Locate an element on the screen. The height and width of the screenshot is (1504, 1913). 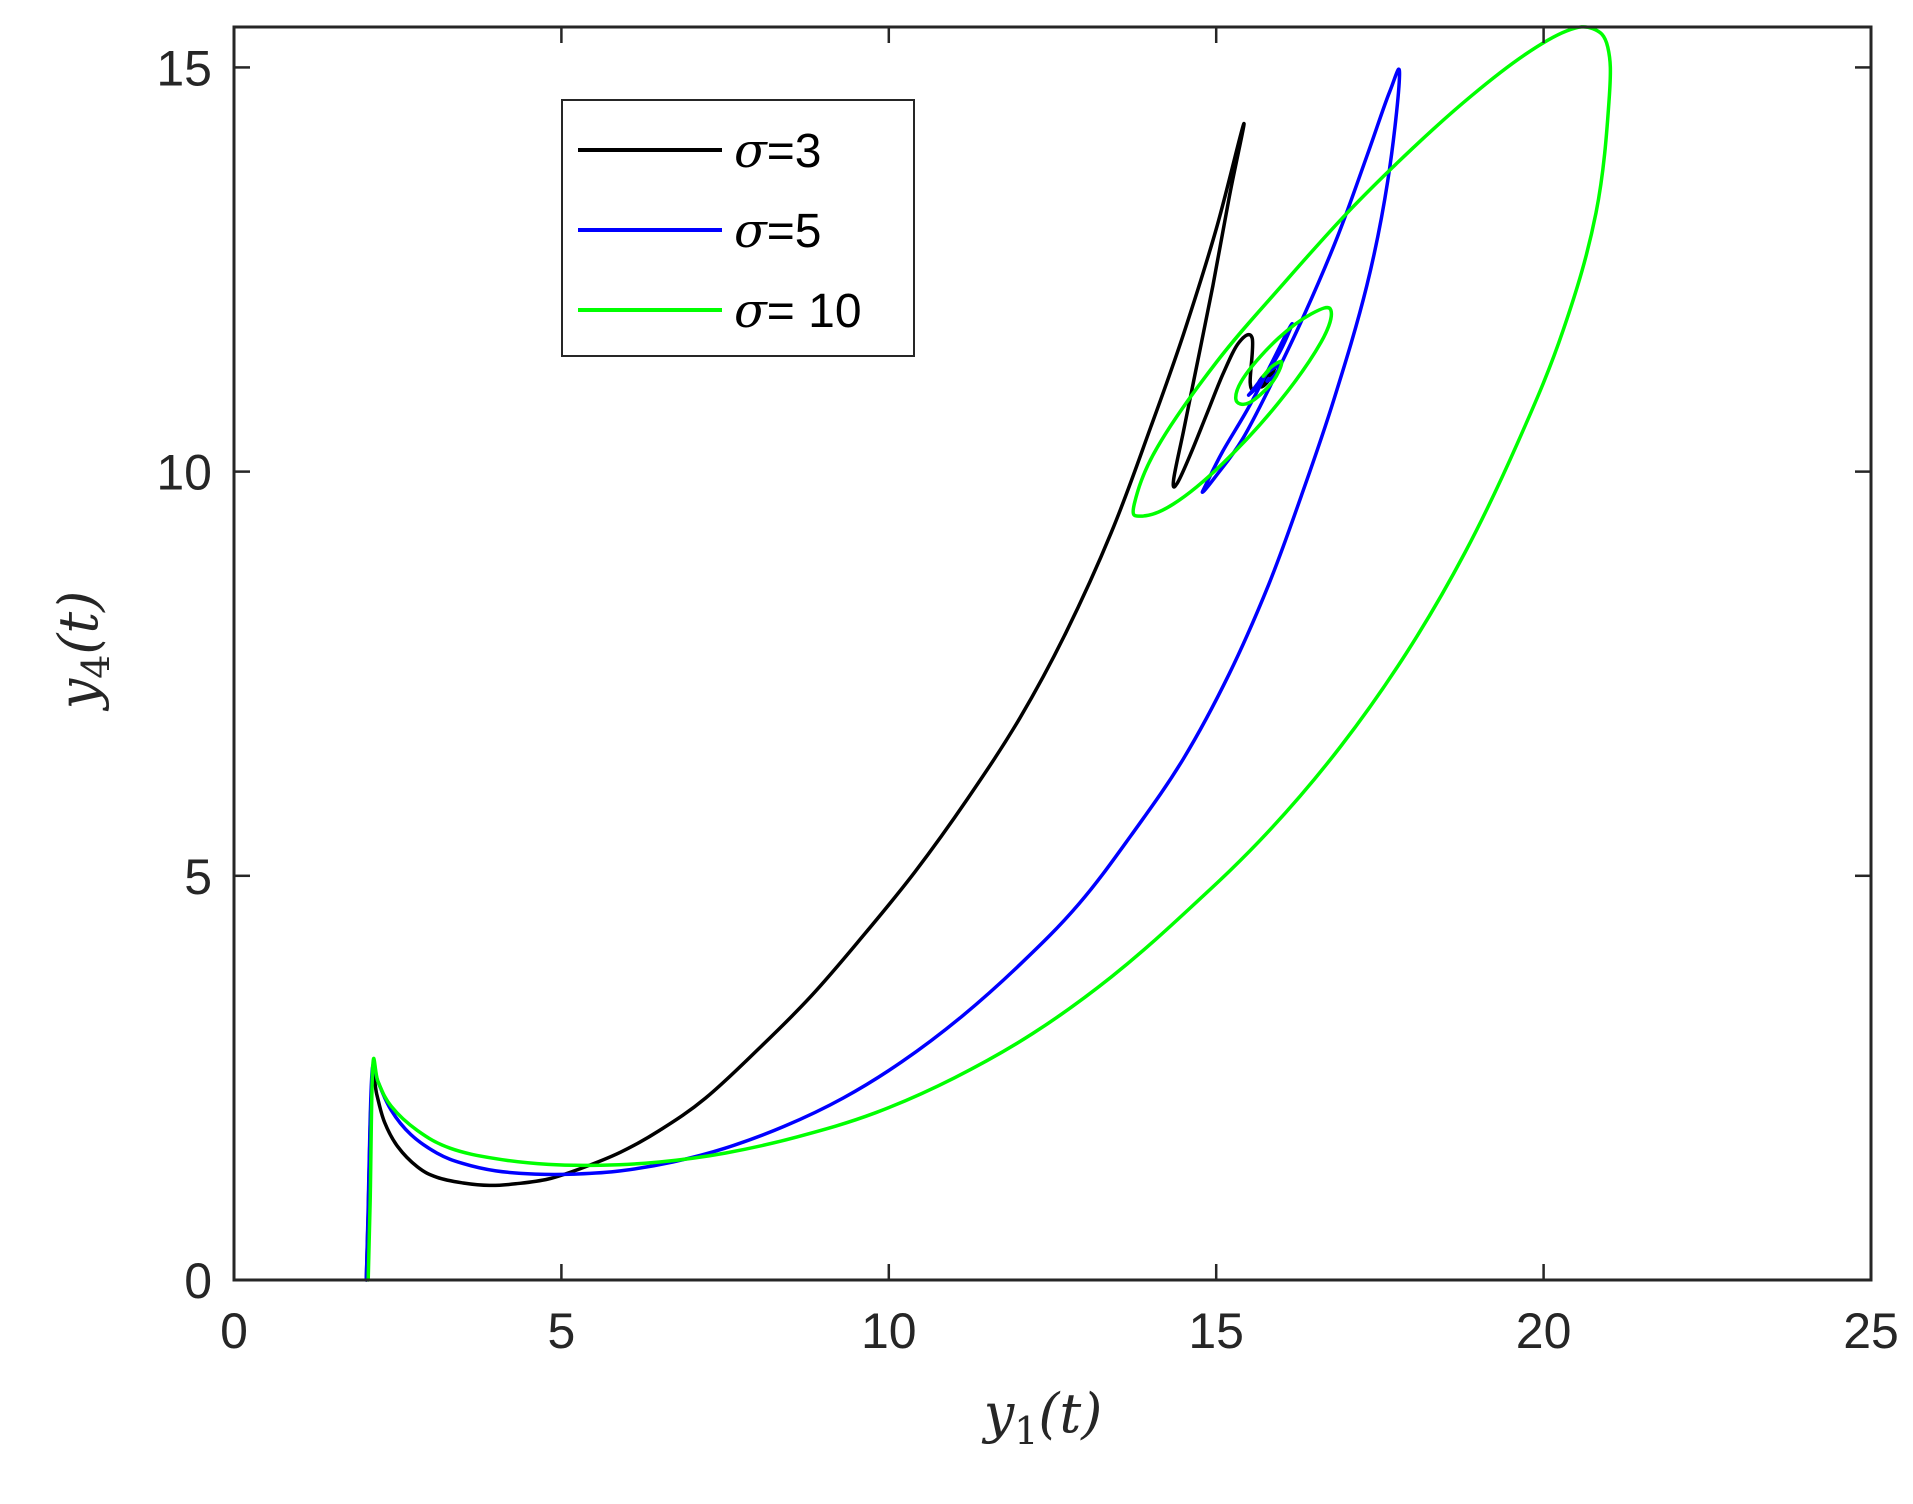
x-tick-label: 5 is located at coordinates (561, 1331).